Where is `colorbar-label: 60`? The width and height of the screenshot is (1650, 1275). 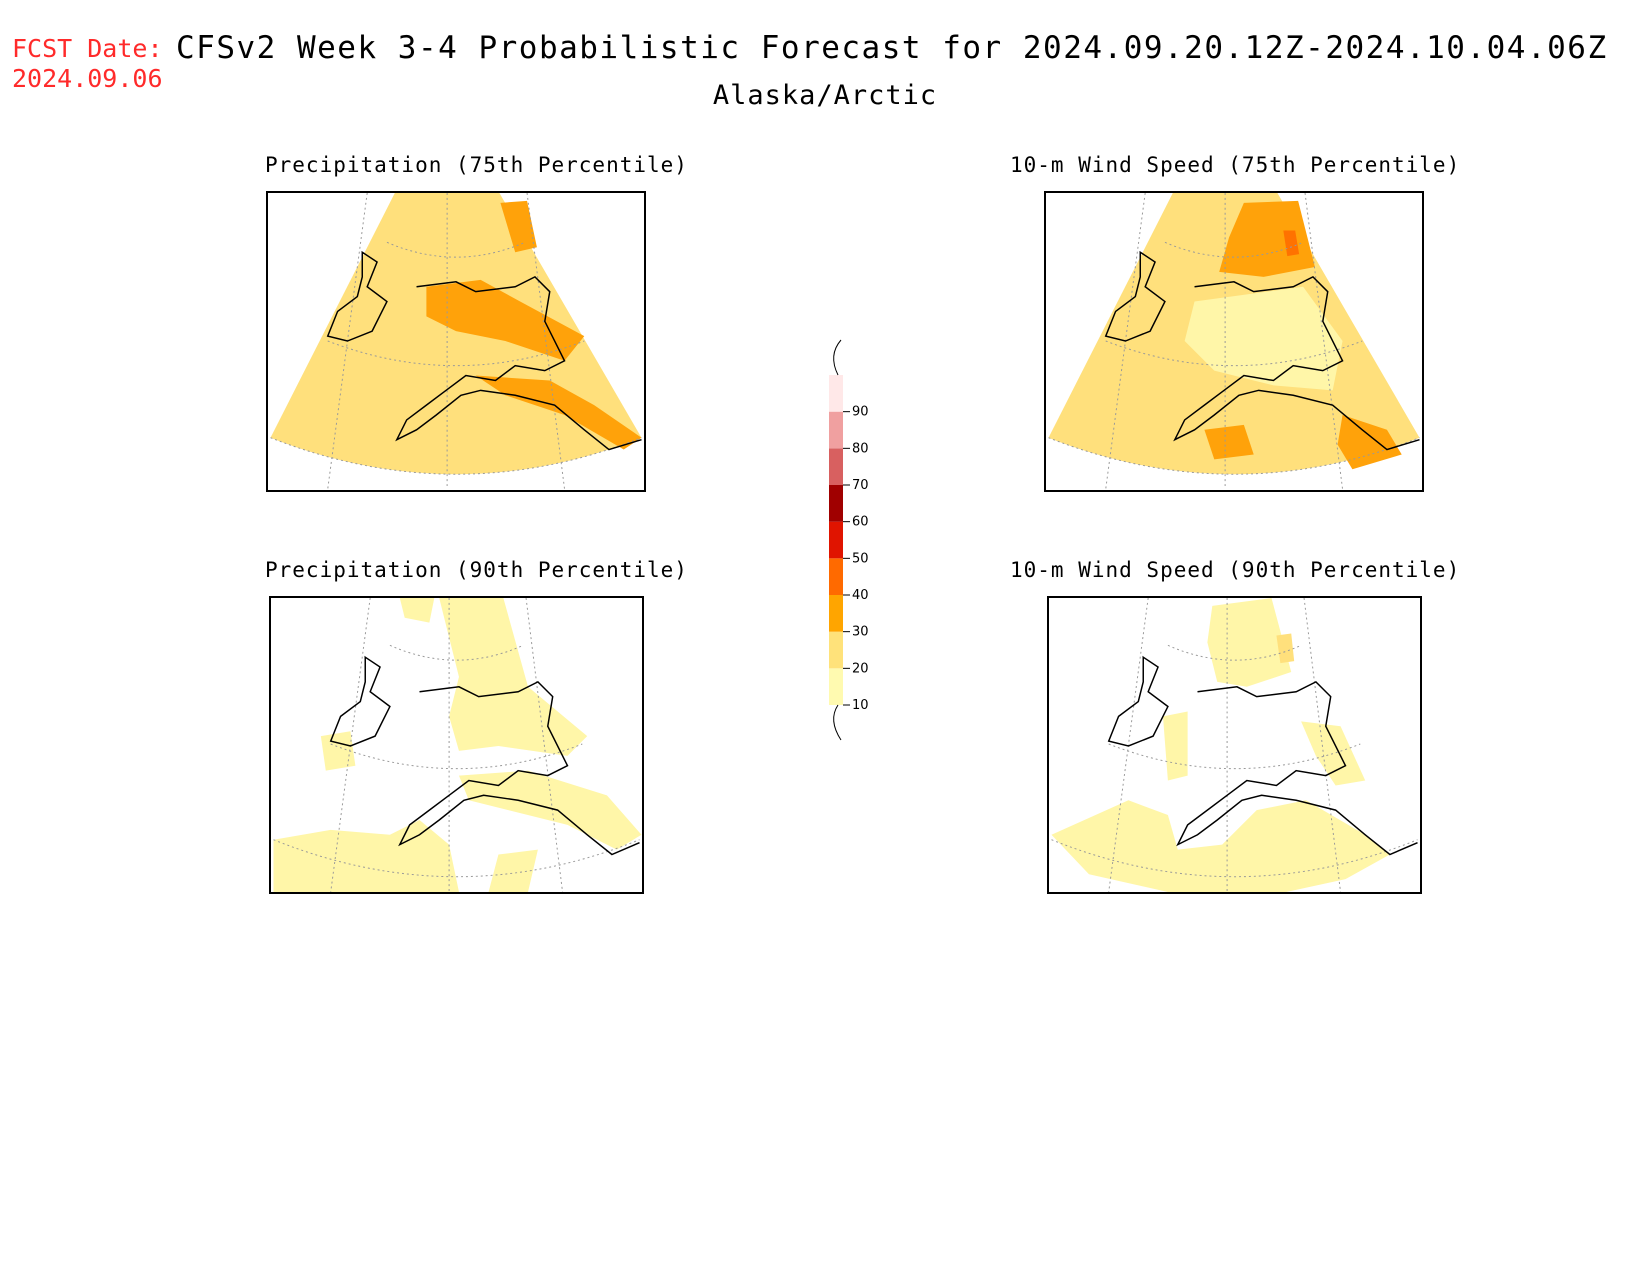 colorbar-label: 60 is located at coordinates (860, 522).